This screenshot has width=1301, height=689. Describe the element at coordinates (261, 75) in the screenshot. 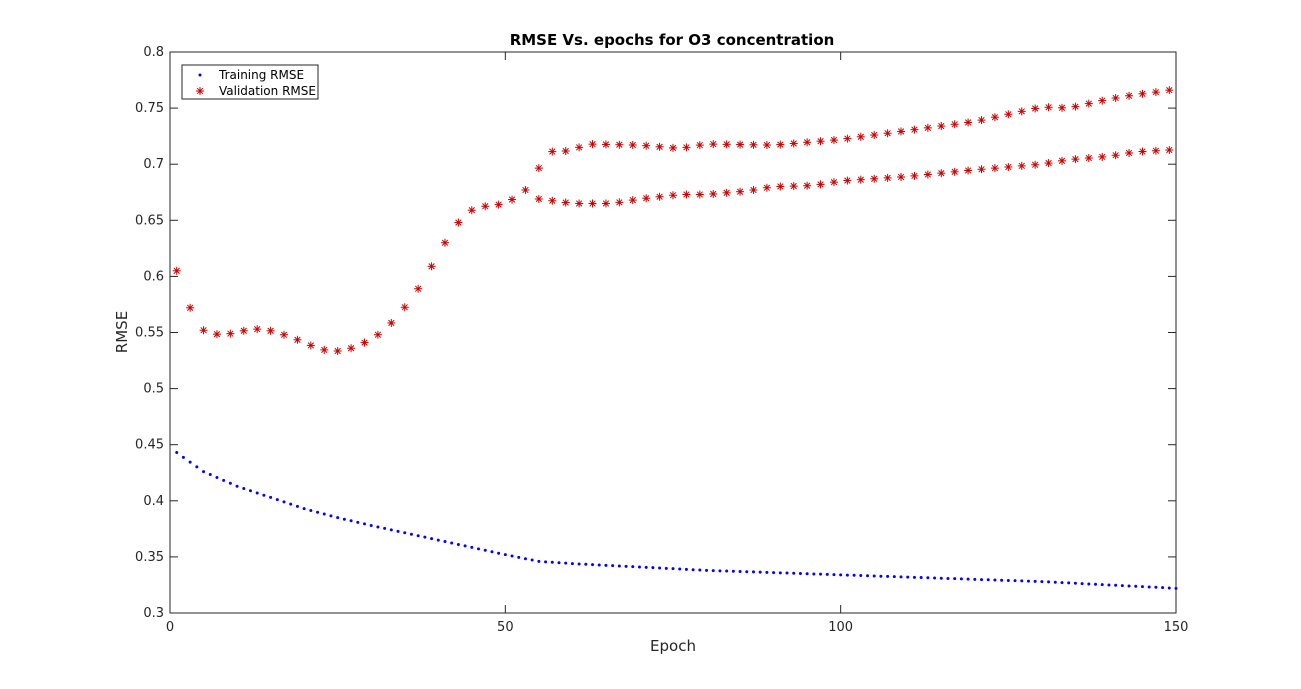

I see `legend-label-training: Training RMSE` at that location.